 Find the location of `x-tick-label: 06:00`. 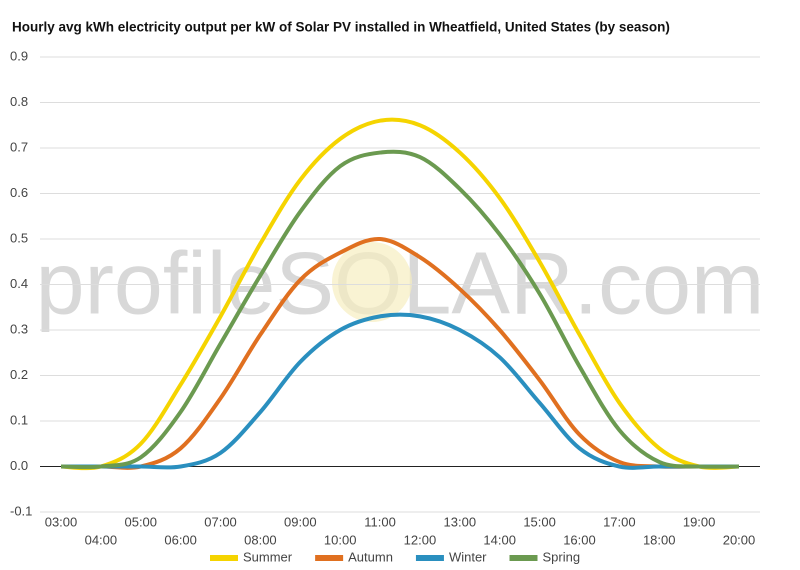

x-tick-label: 06:00 is located at coordinates (180, 539).